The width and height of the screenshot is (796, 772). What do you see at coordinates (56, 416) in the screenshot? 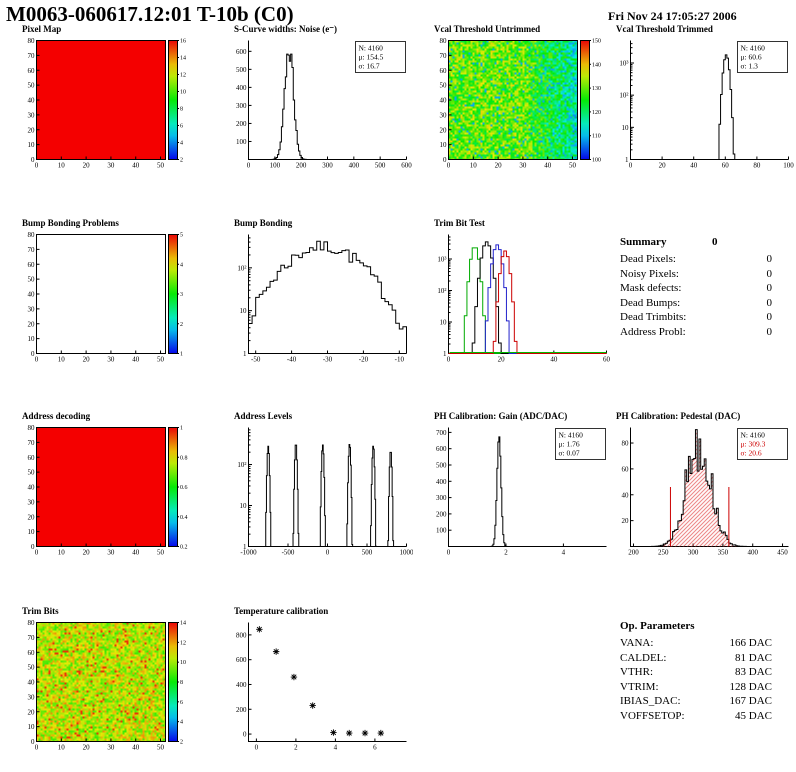
I see `chart-title: Address decoding` at bounding box center [56, 416].